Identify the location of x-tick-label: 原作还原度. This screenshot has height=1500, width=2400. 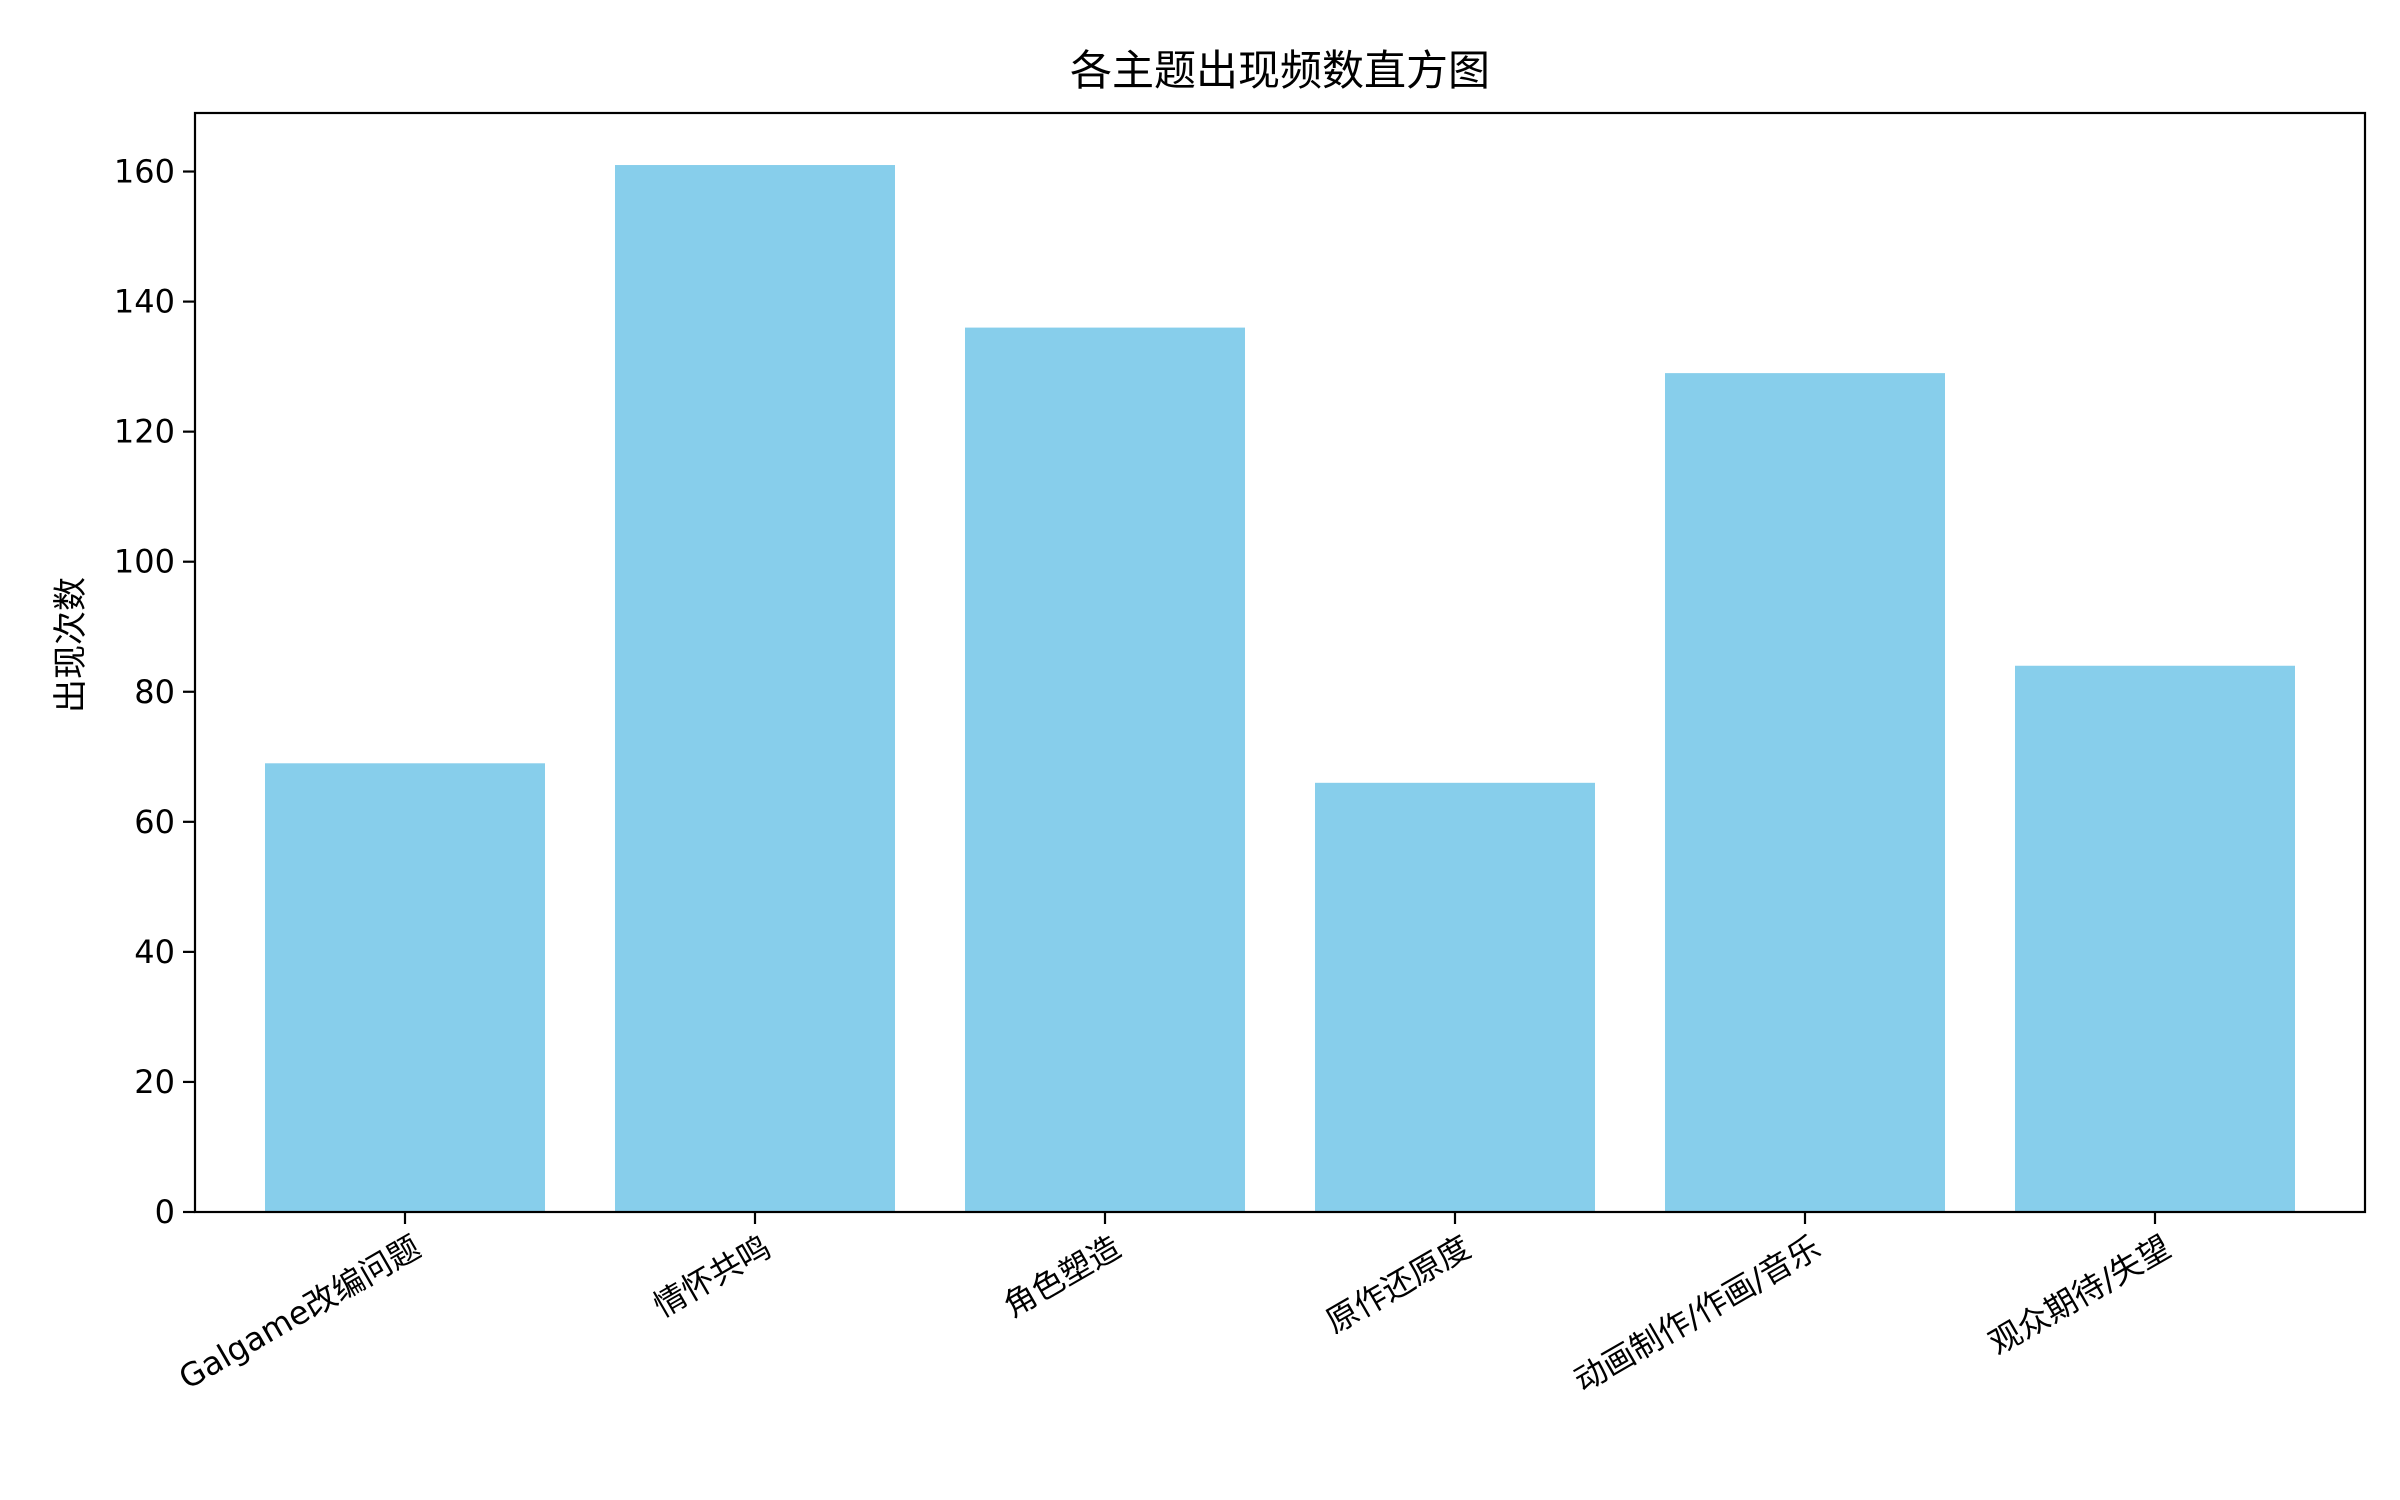
(1398, 1284).